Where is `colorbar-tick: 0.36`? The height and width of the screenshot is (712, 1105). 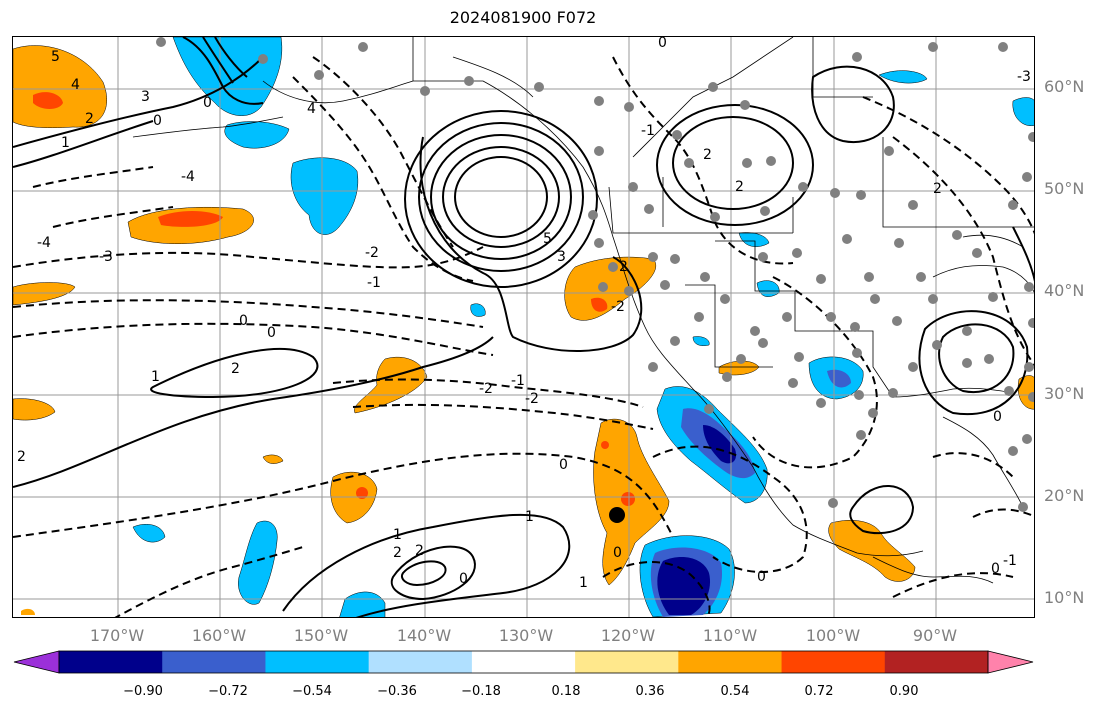
colorbar-tick: 0.36 is located at coordinates (650, 691).